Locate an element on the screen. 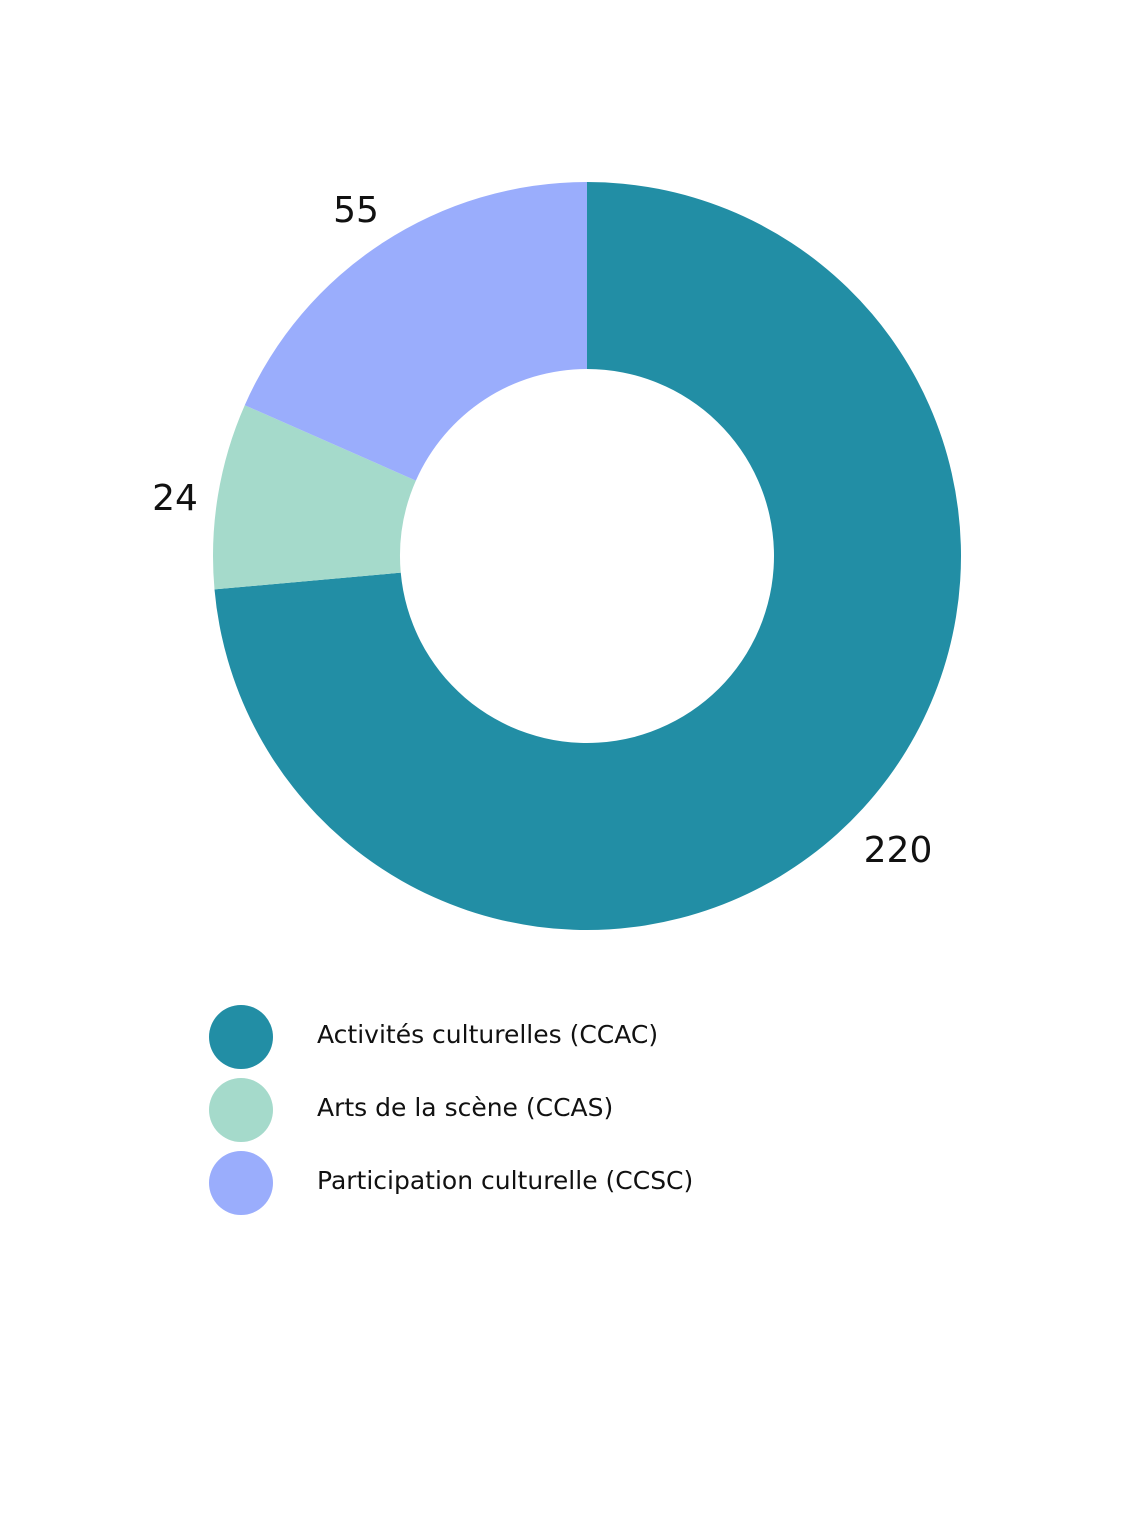  data-label-ccsc: 55 is located at coordinates (356, 210).